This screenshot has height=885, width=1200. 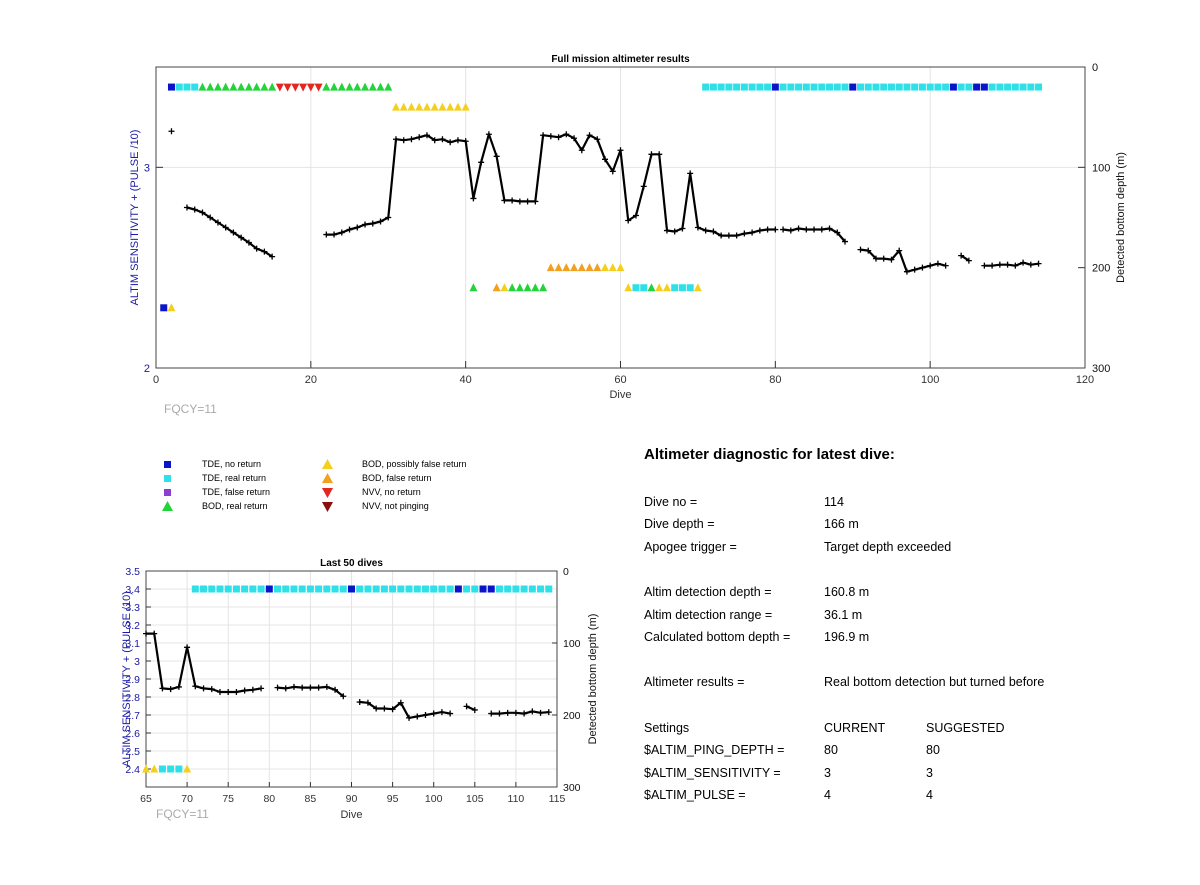 What do you see at coordinates (841, 524) in the screenshot?
I see `diag-value: 166 m` at bounding box center [841, 524].